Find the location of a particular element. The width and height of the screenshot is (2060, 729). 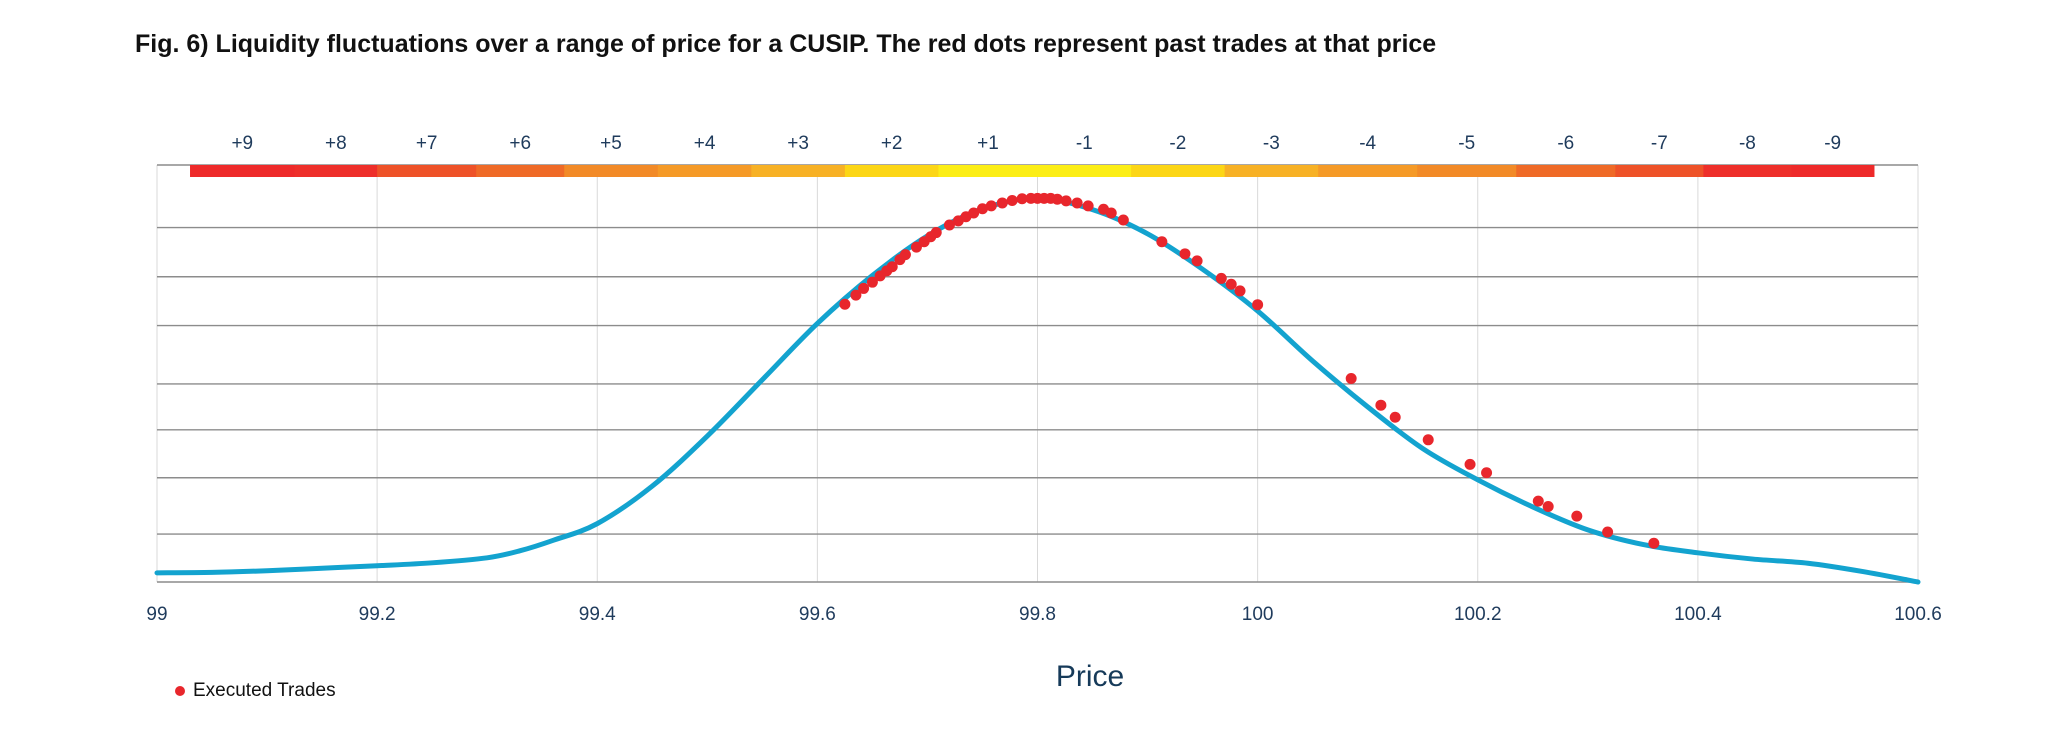

x-tick-label-1: 99.2 is located at coordinates (377, 614).